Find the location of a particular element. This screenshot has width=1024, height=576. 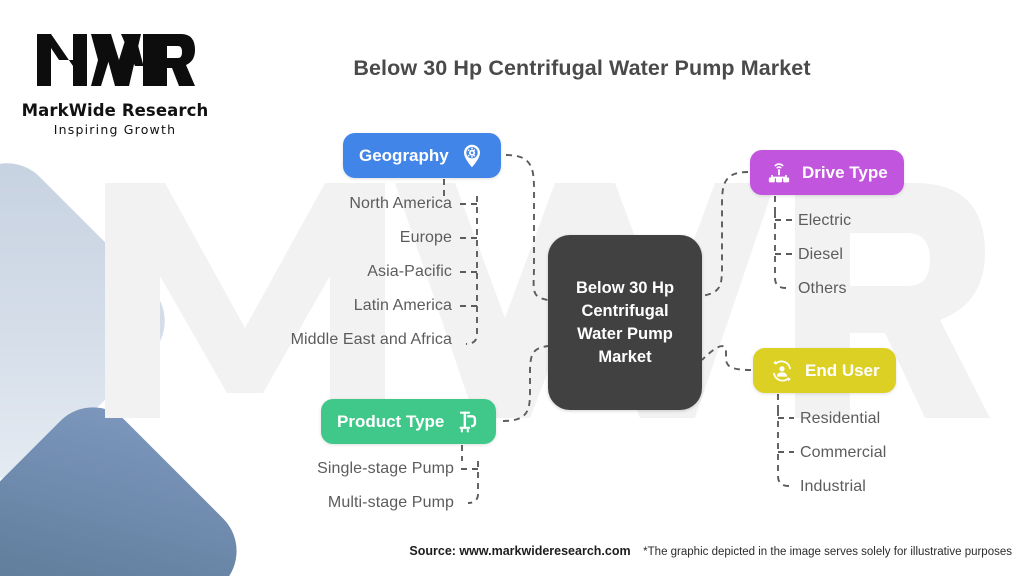

logo-tagline: Inspiring Growth is located at coordinates (115, 129).